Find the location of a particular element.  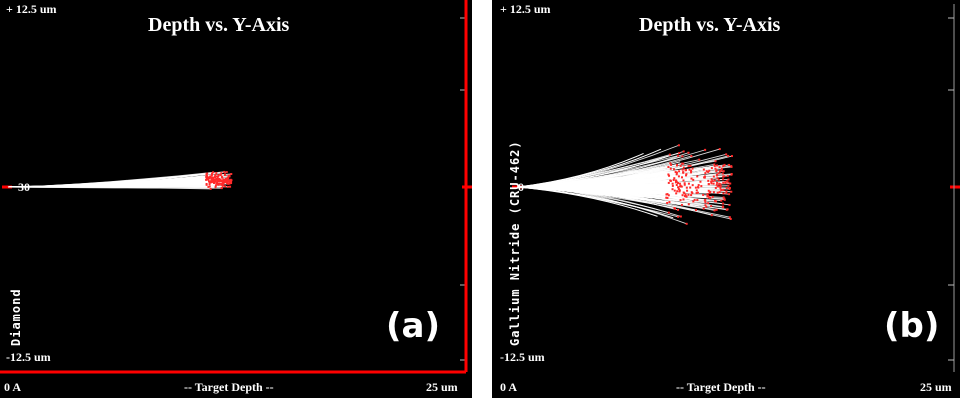

x-axis-left-label: 0 A is located at coordinates (509, 387).